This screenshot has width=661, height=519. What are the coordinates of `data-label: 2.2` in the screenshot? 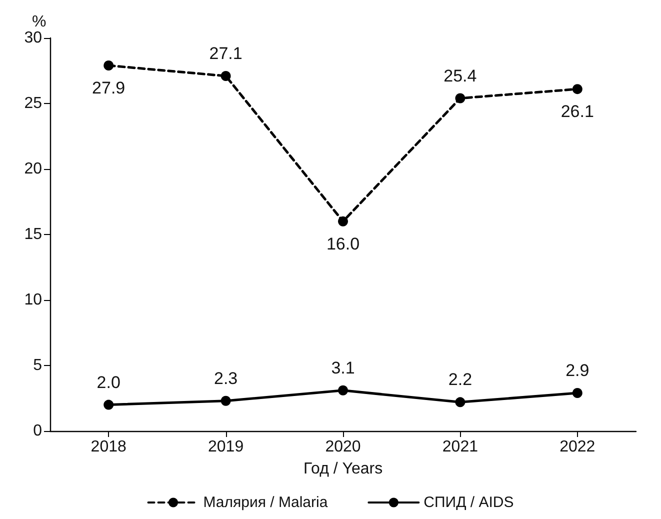 It's located at (460, 380).